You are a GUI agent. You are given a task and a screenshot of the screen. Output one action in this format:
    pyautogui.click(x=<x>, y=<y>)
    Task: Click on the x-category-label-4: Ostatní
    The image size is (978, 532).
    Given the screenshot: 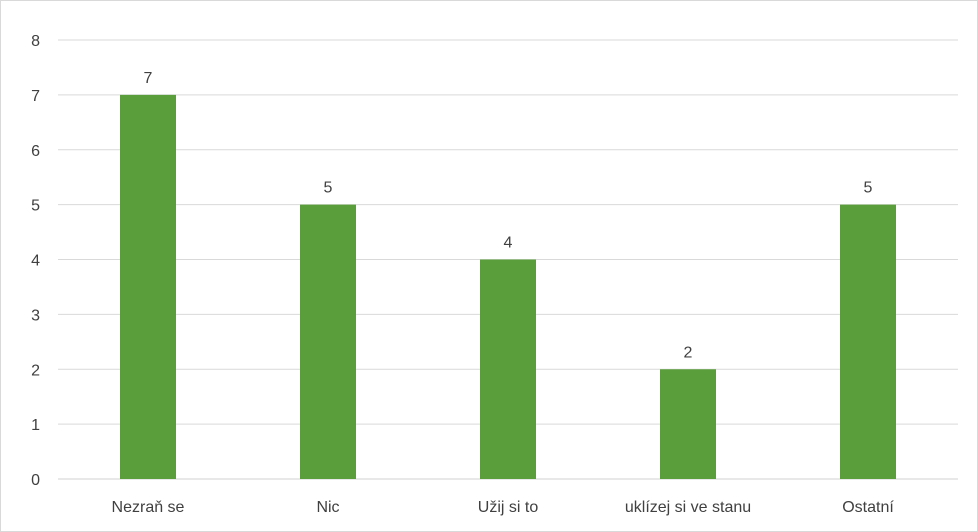 What is the action you would take?
    pyautogui.click(x=868, y=507)
    